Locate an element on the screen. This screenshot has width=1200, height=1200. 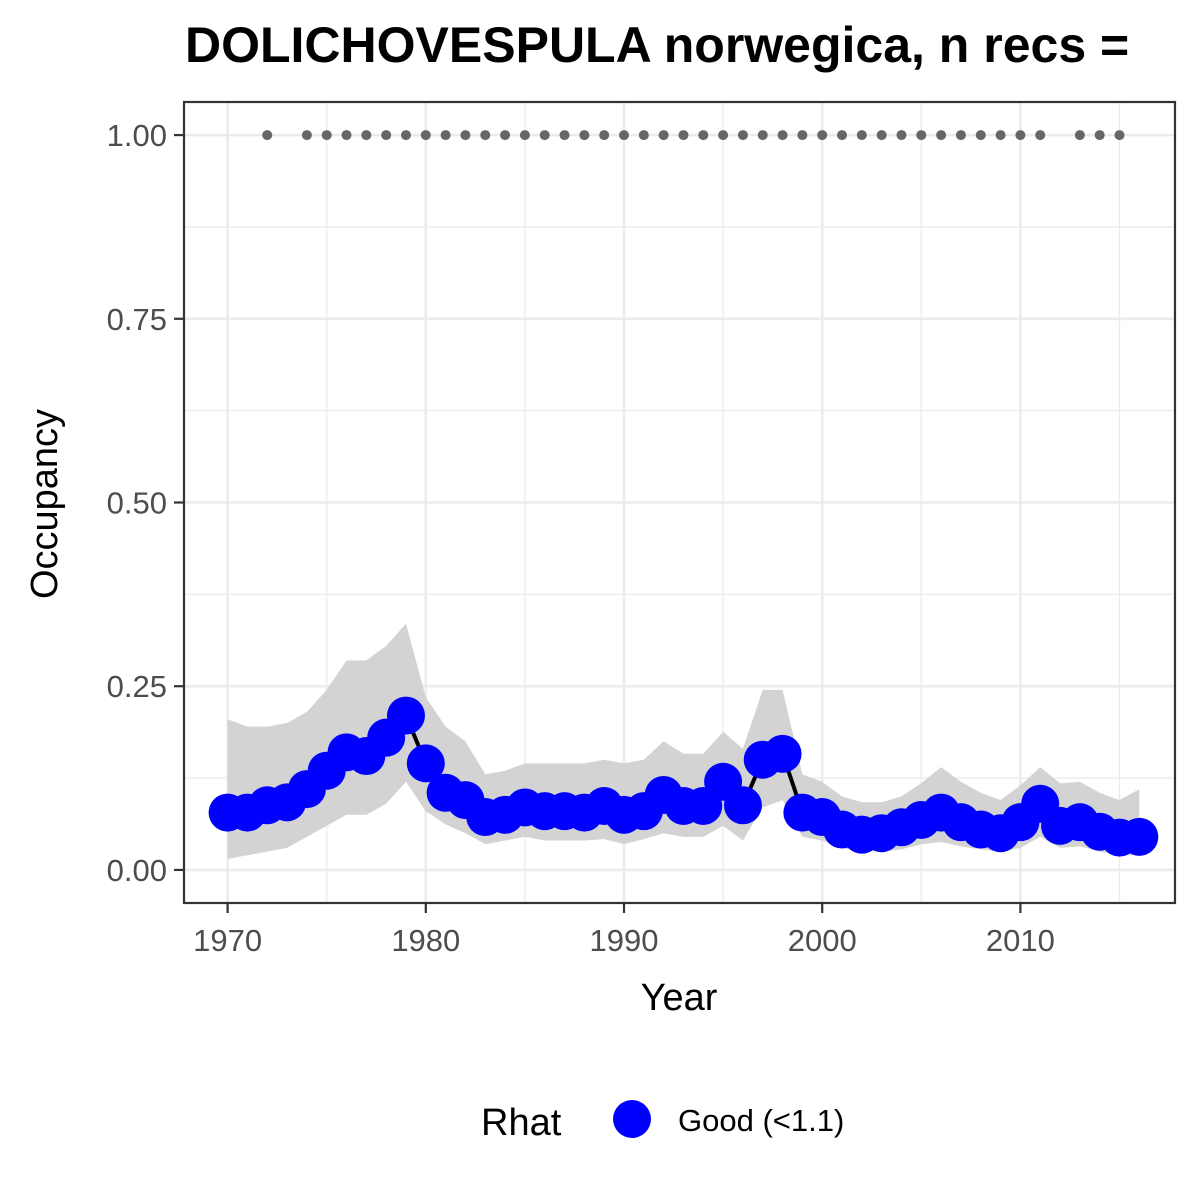
x-tick-label: 1980 is located at coordinates (425, 940).